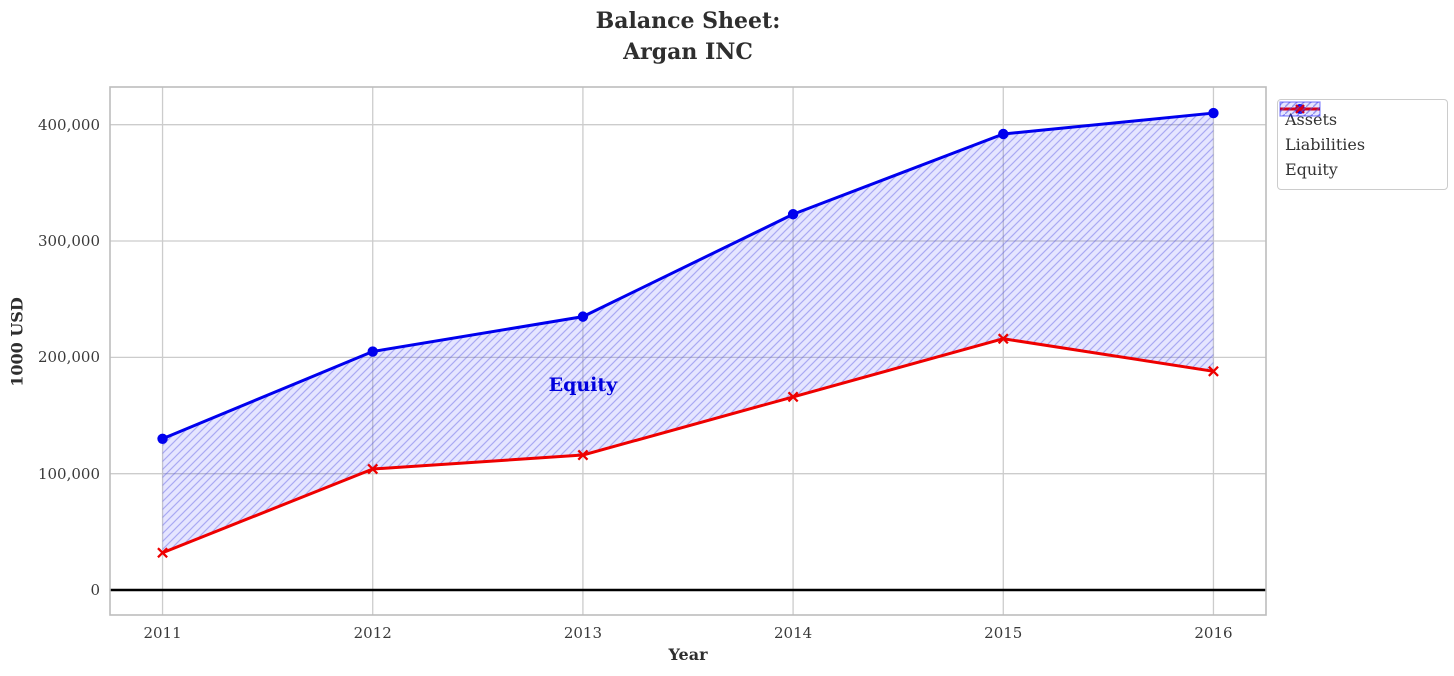 This screenshot has height=676, width=1454. What do you see at coordinates (95, 589) in the screenshot?
I see `y-tick-0: 0` at bounding box center [95, 589].